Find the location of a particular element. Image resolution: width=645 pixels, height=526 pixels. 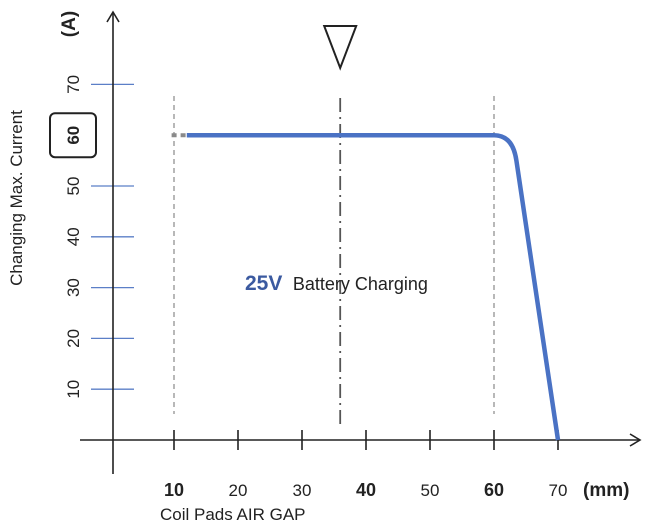

highlight-y-tick-box is located at coordinates (73, 135).